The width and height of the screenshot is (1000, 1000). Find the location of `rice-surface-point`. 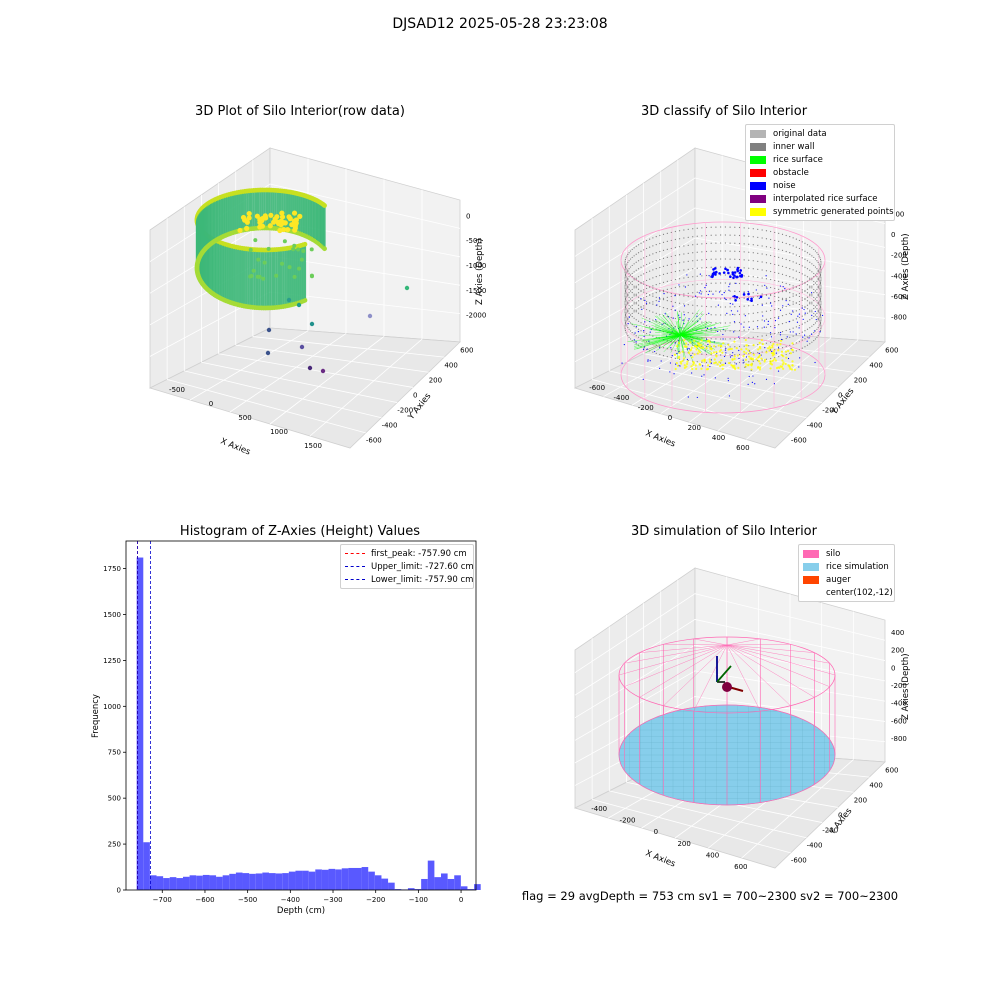

rice-surface-point is located at coordinates (689, 330).